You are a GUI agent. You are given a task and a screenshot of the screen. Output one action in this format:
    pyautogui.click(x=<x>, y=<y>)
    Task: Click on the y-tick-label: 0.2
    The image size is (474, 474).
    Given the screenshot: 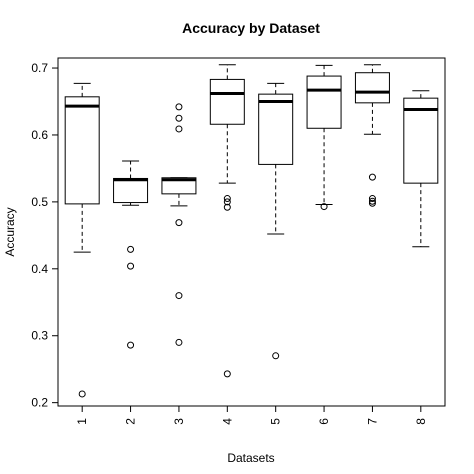 What is the action you would take?
    pyautogui.click(x=39, y=403)
    